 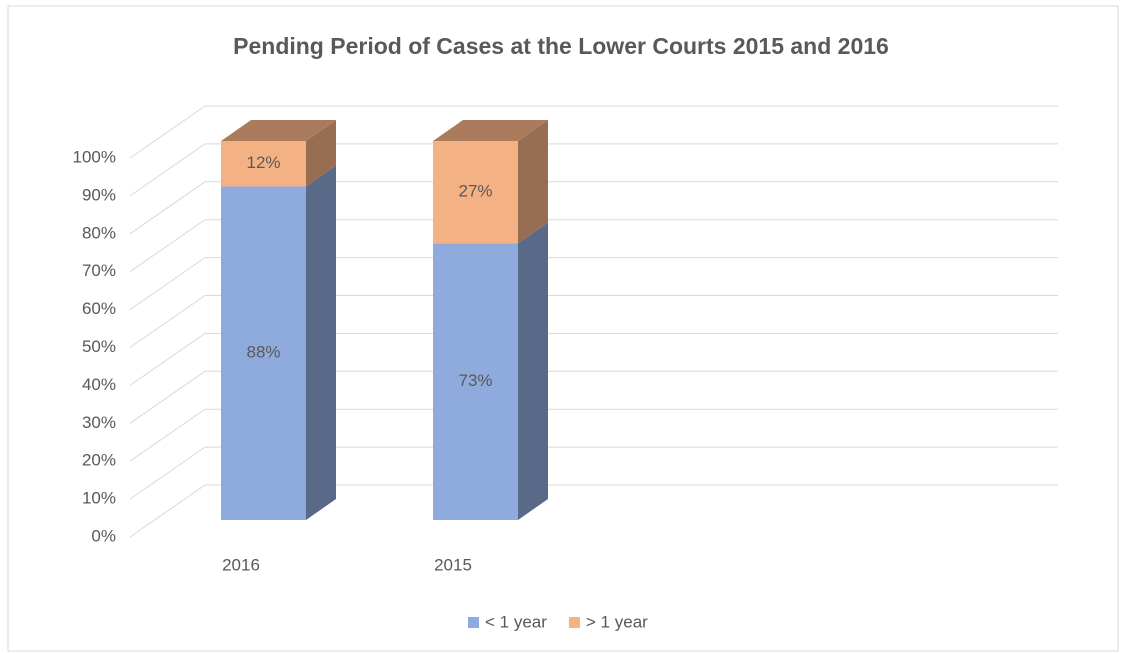 I want to click on y-tick-label: 90%, so click(x=99, y=194).